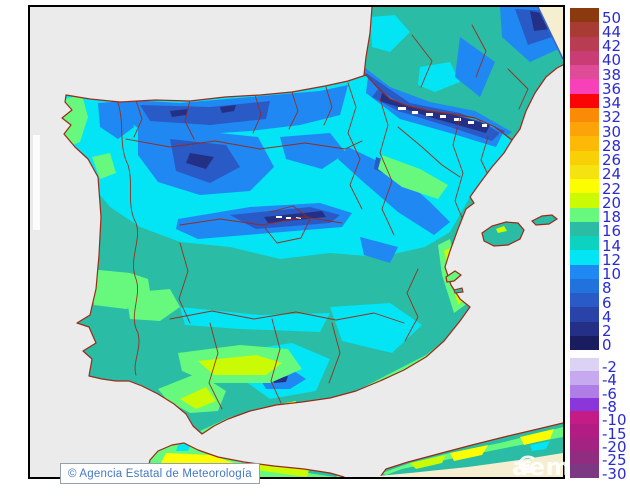 The height and width of the screenshot is (500, 630). Describe the element at coordinates (612, 17) in the screenshot. I see `legend-label: 50` at that location.